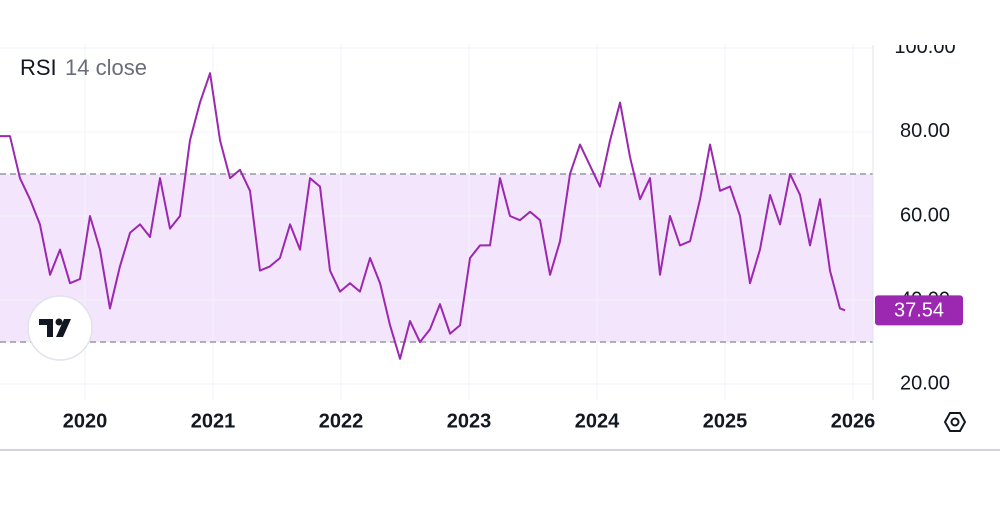 This screenshot has height=505, width=1000. I want to click on y-tick-label: 80.00, so click(925, 131).